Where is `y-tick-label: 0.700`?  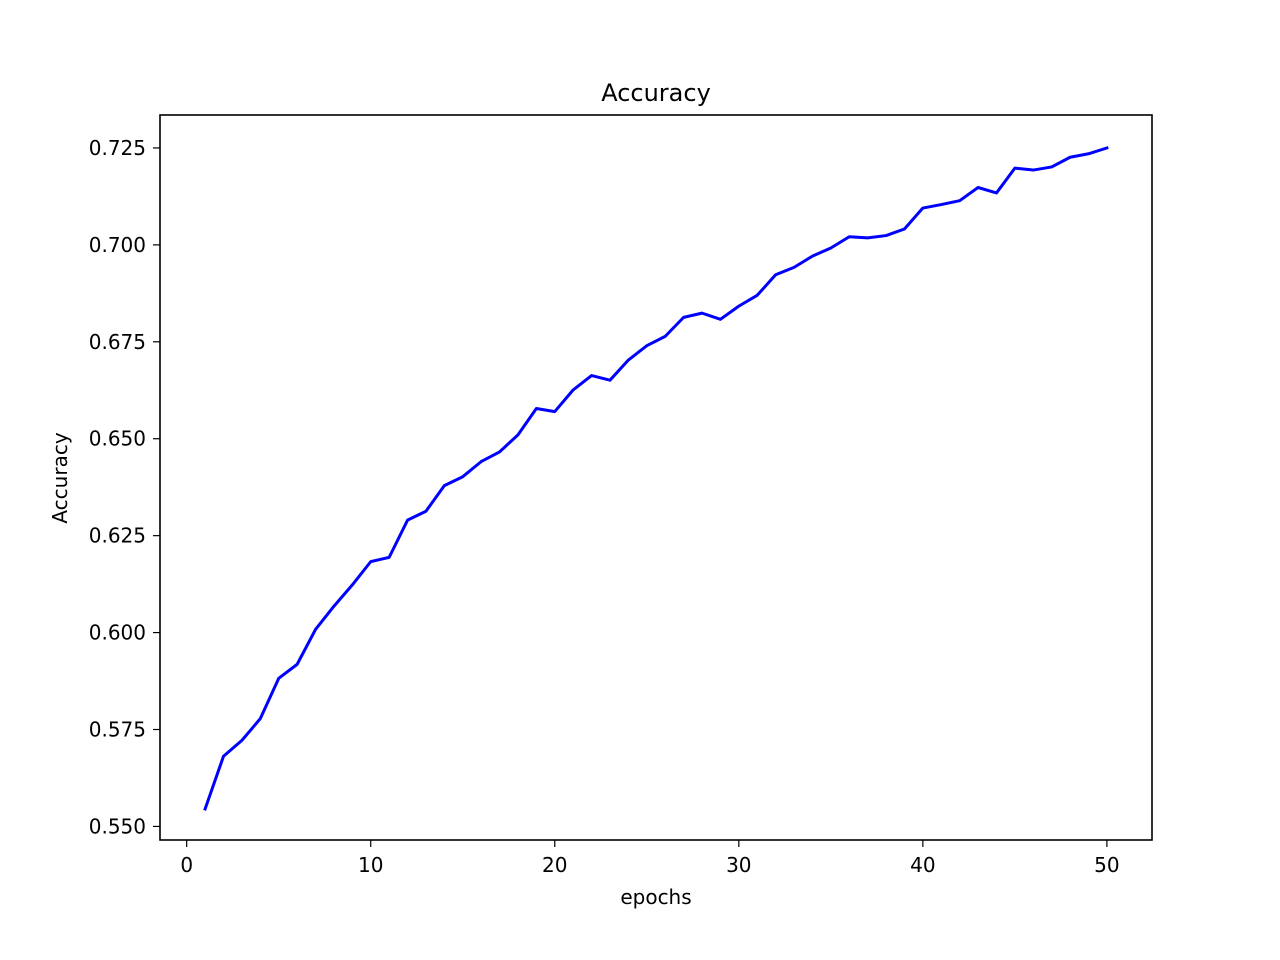 y-tick-label: 0.700 is located at coordinates (117, 245).